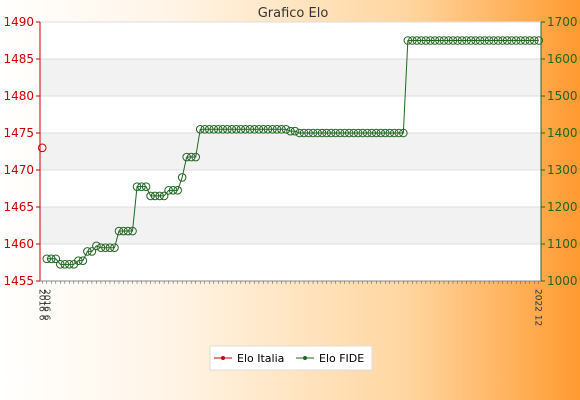  Describe the element at coordinates (330, 358) in the screenshot. I see `legend-item-elo-fide: Elo FIDE` at that location.